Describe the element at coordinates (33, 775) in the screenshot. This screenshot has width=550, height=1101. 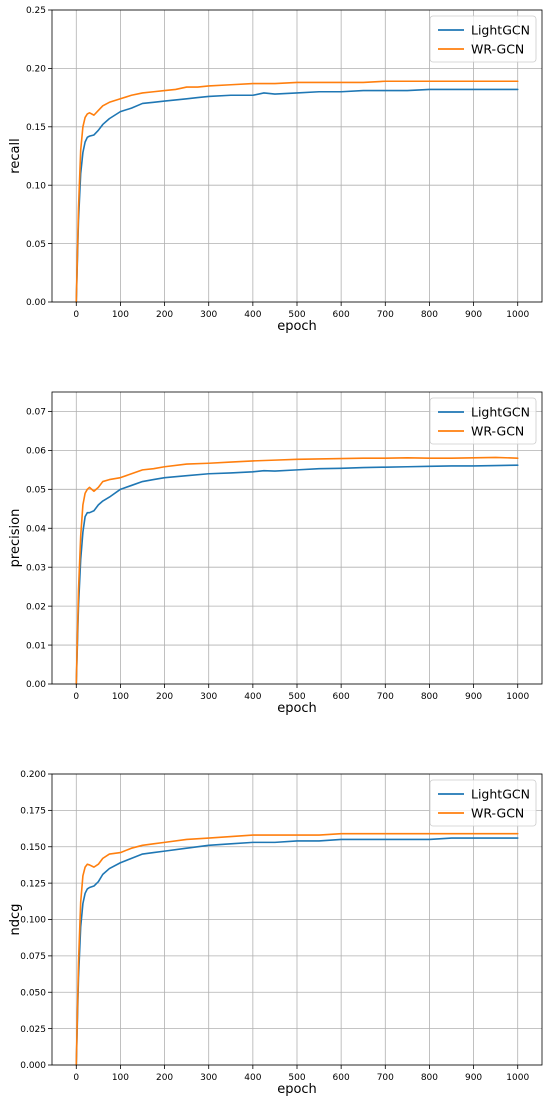
I see `y-tick-label: 0.200` at that location.